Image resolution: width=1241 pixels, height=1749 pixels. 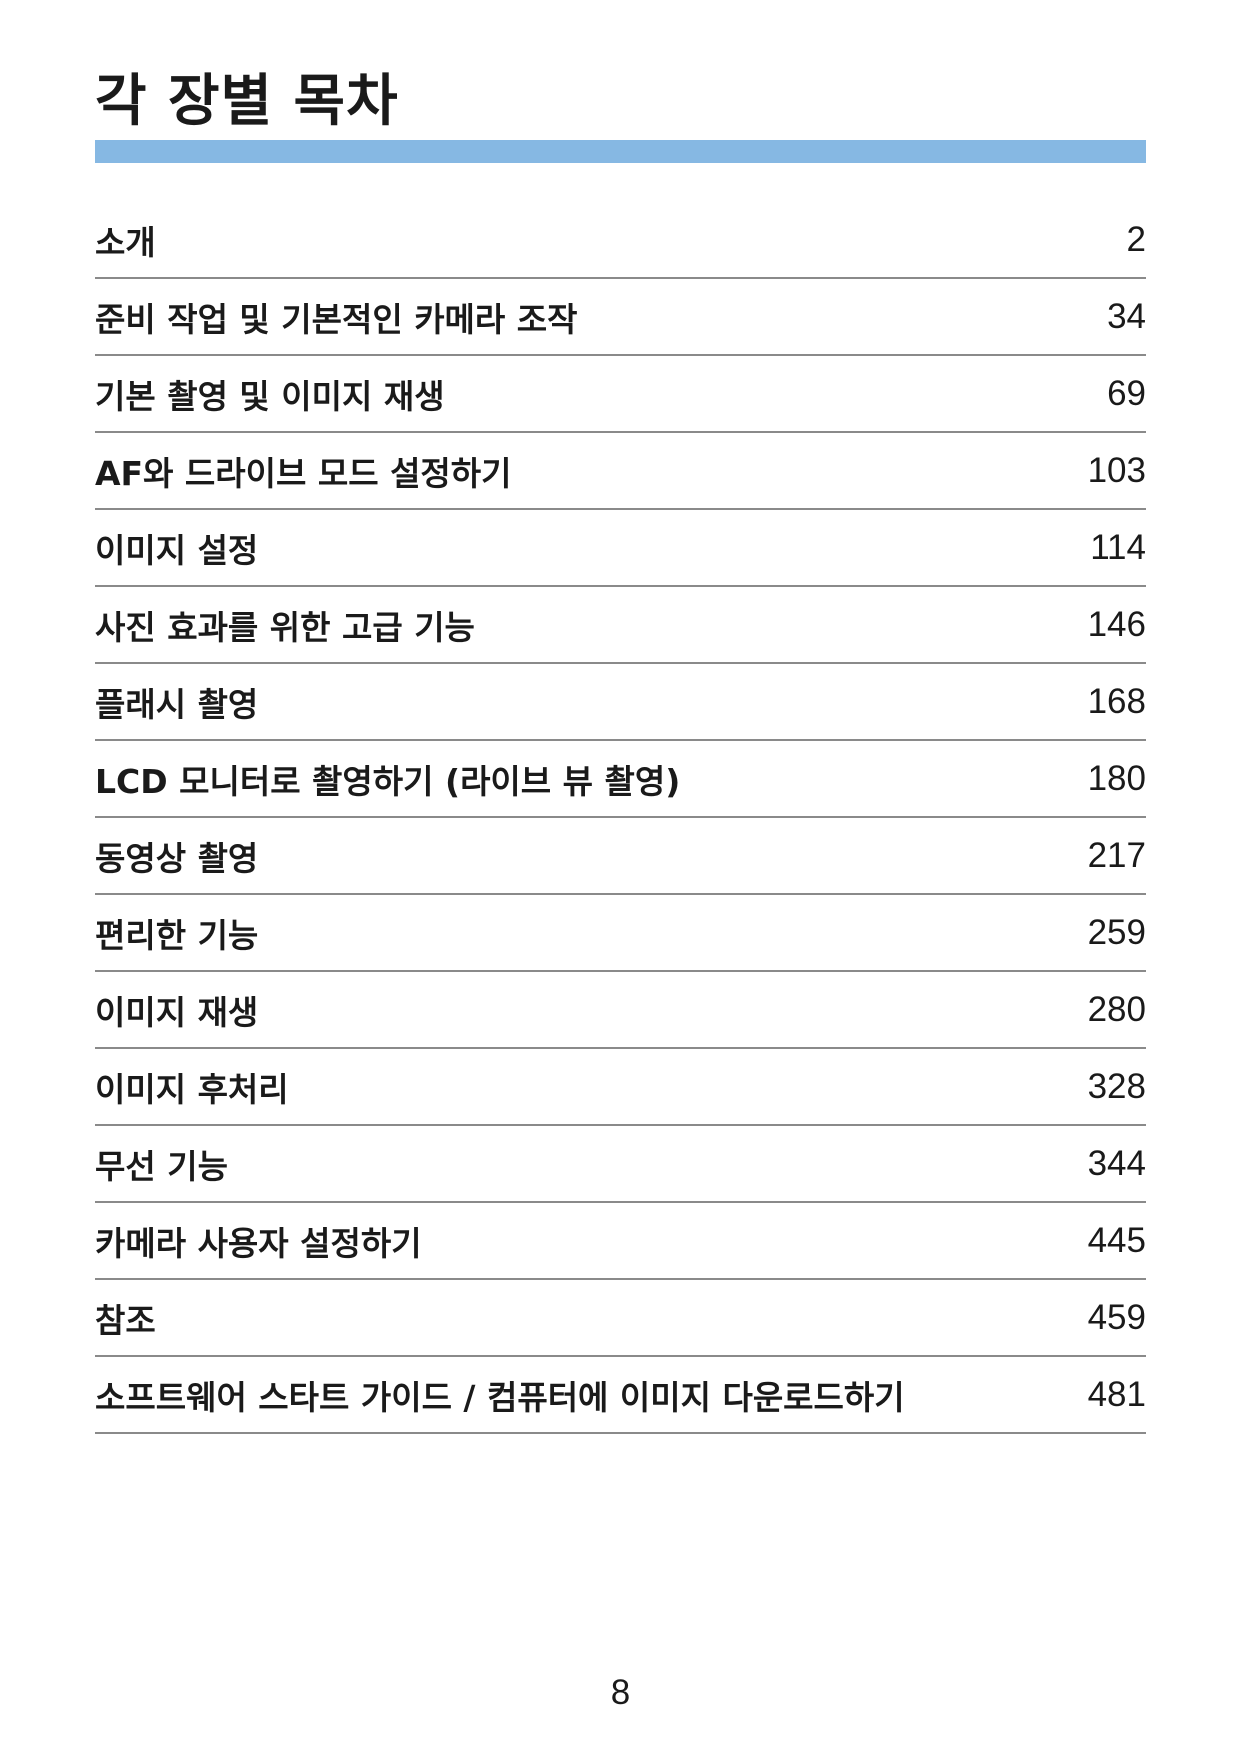 What do you see at coordinates (192, 1089) in the screenshot?
I see `toc-entry-title: 이미지 후처리` at bounding box center [192, 1089].